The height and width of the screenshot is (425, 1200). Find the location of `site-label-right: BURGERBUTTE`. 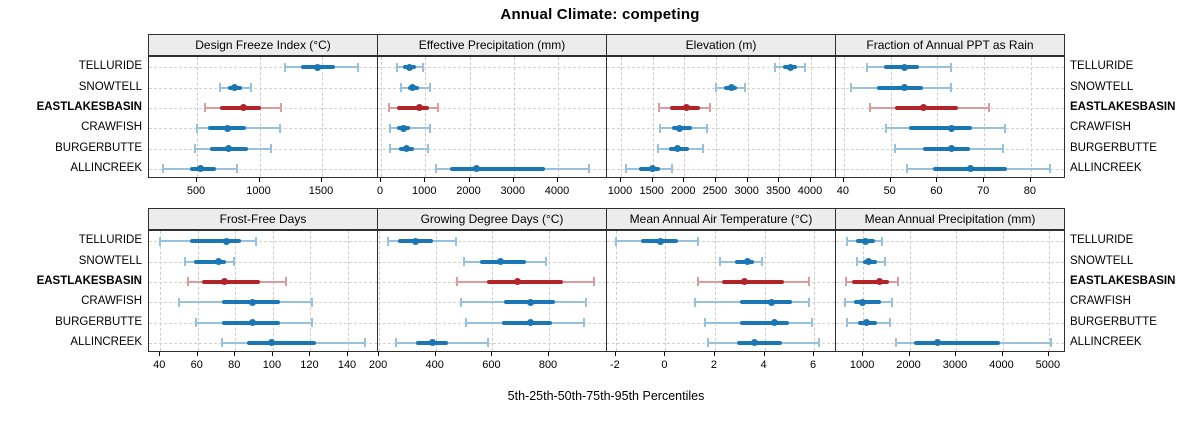

site-label-right: BURGERBUTTE is located at coordinates (1113, 321).